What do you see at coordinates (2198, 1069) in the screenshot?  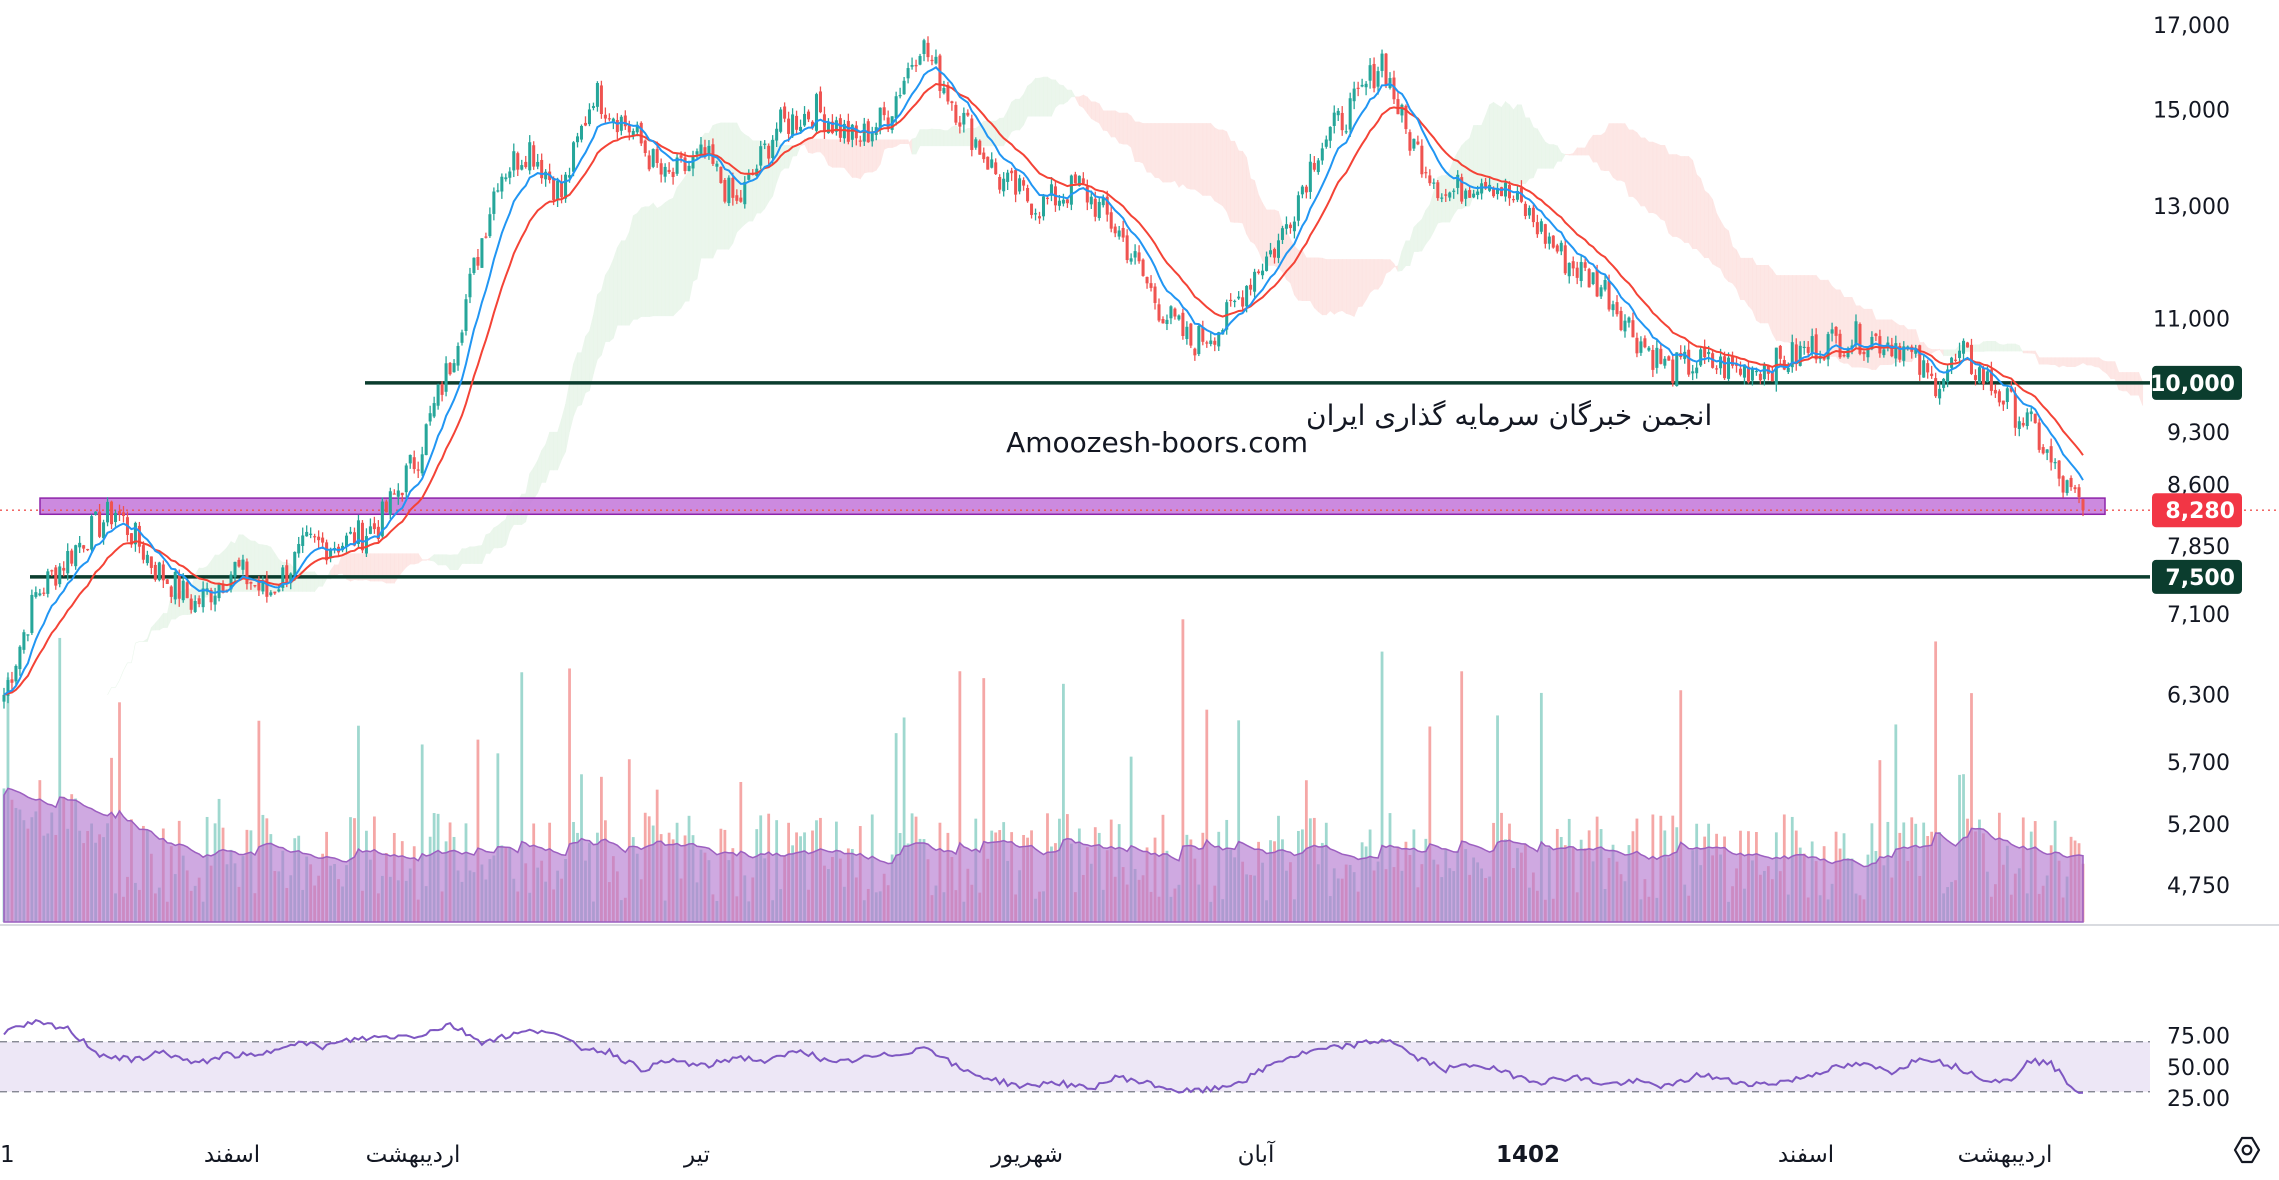 I see `rsi-axis: 75.00 50.00 25.00` at bounding box center [2198, 1069].